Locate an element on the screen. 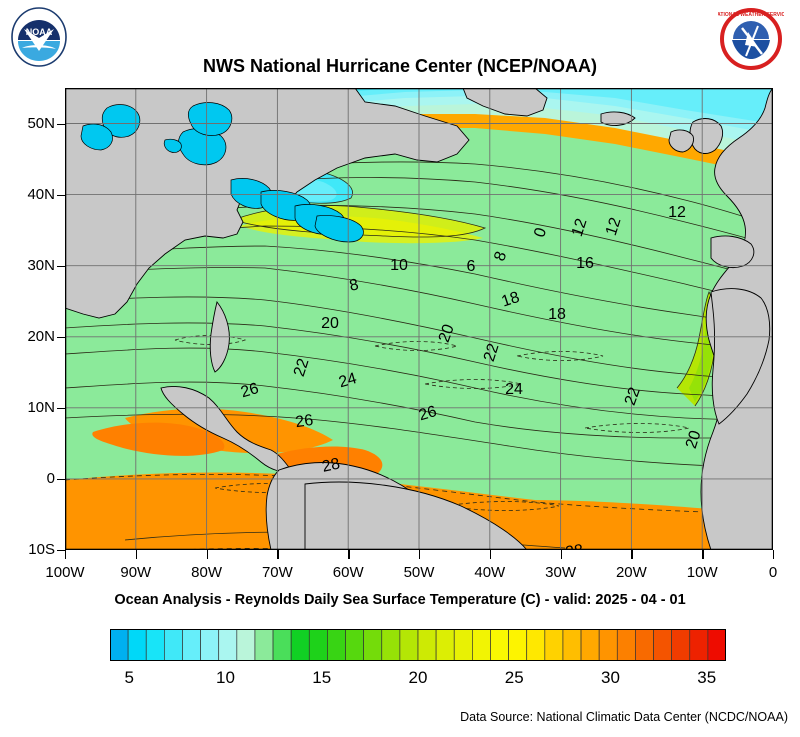 The width and height of the screenshot is (800, 737). x-tick-100W: 100W is located at coordinates (65, 572).